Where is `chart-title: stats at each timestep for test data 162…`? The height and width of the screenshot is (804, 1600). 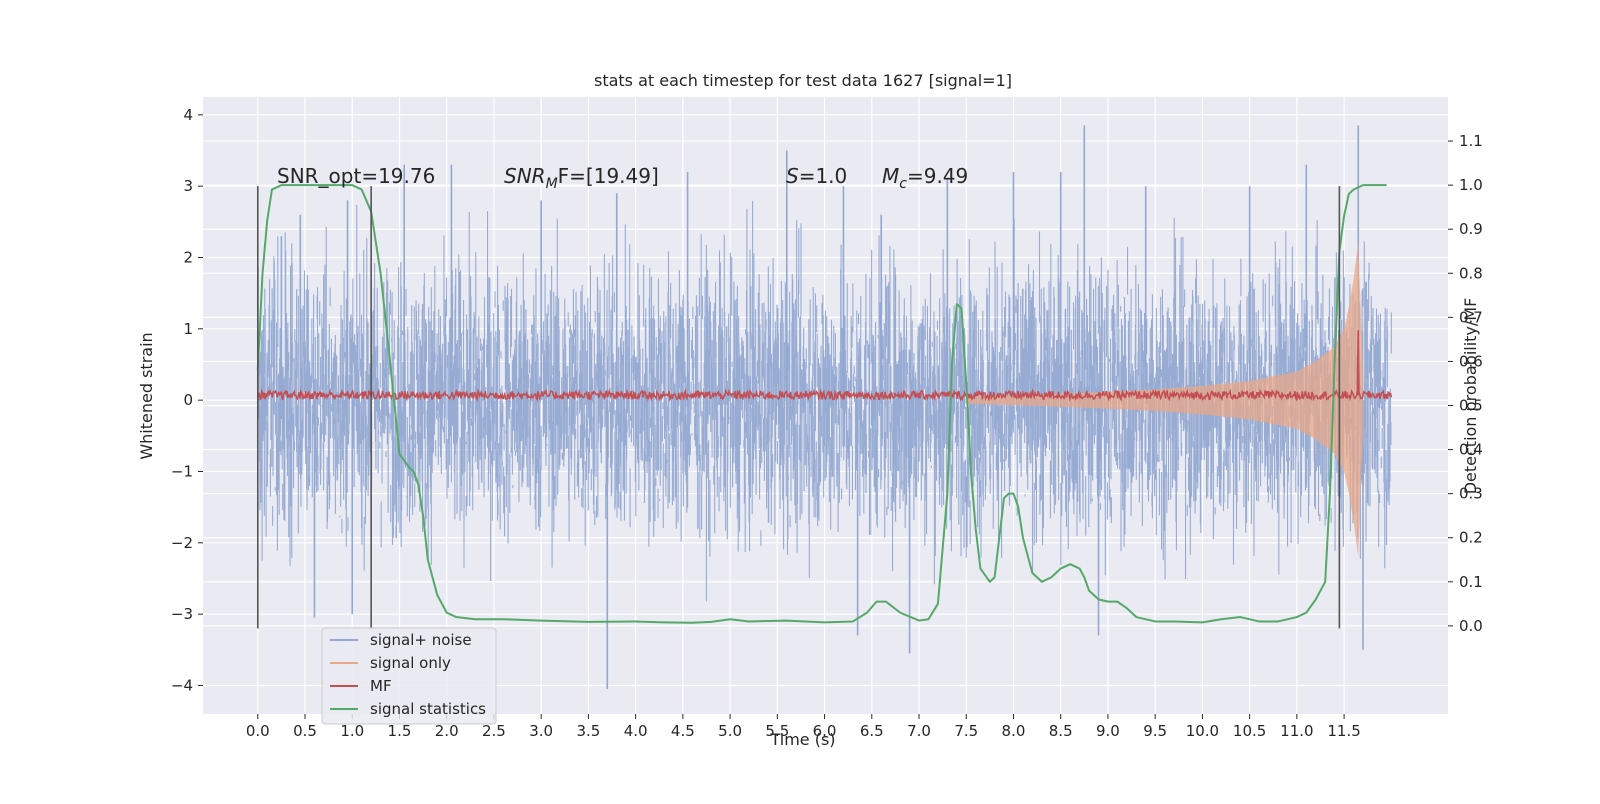
chart-title: stats at each timestep for test data 162… is located at coordinates (803, 80).